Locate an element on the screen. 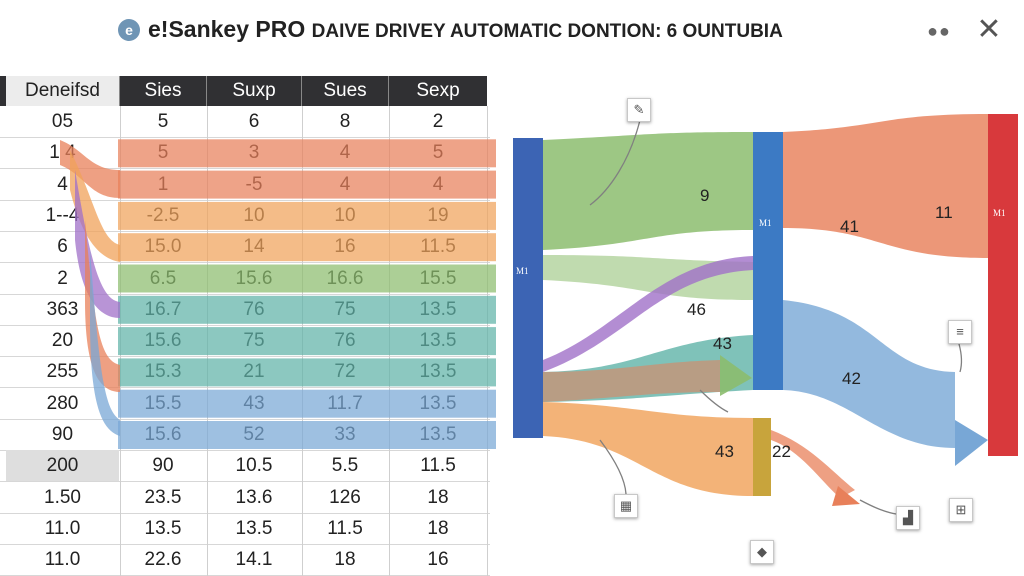  close-button: ✕ is located at coordinates (989, 29).